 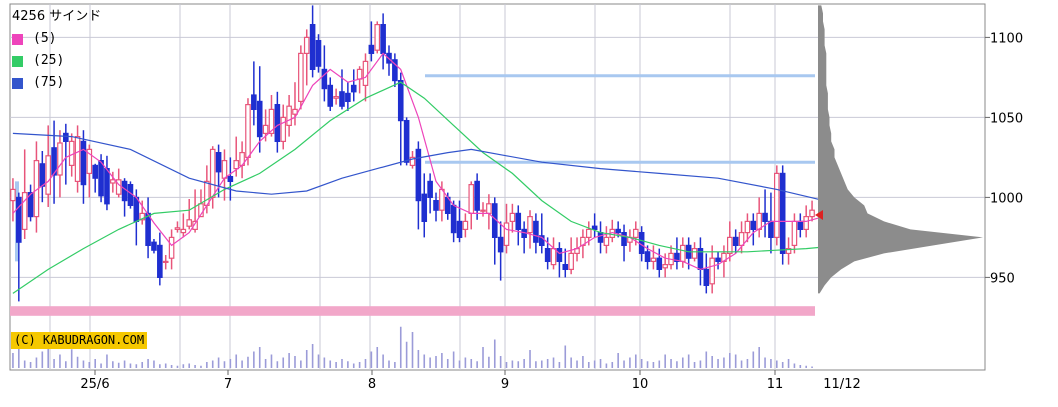 I want to click on legend: 4256 サインド (5) (25) (75), so click(x=56, y=50).